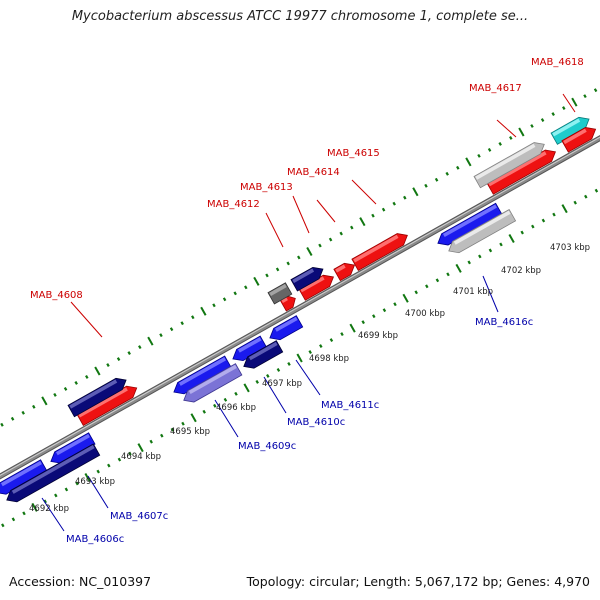 Image resolution: width=600 pixels, height=600 pixels. I want to click on scale-label: 4700 kbp, so click(425, 314).